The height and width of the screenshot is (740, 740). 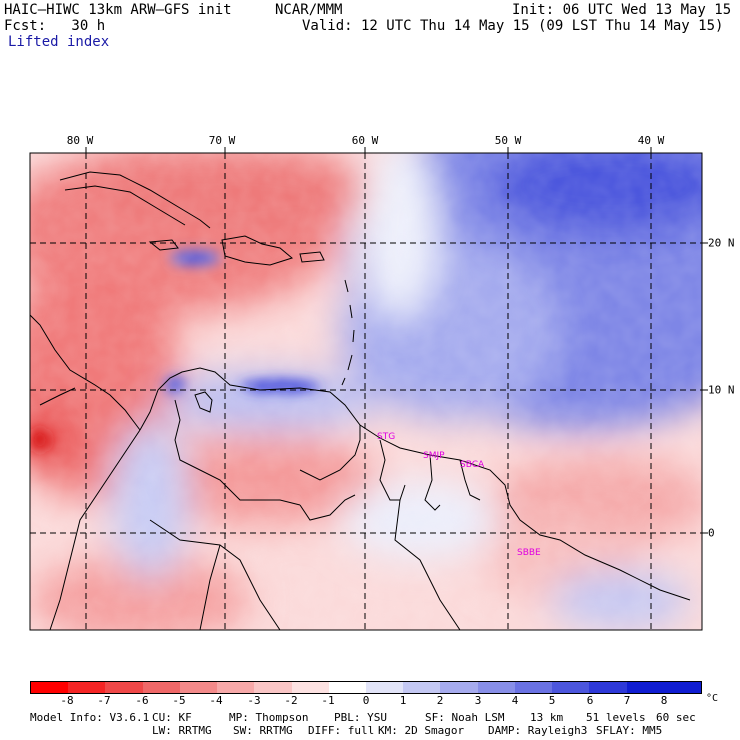 I want to click on colorbar-tick: -4, so click(x=216, y=700).